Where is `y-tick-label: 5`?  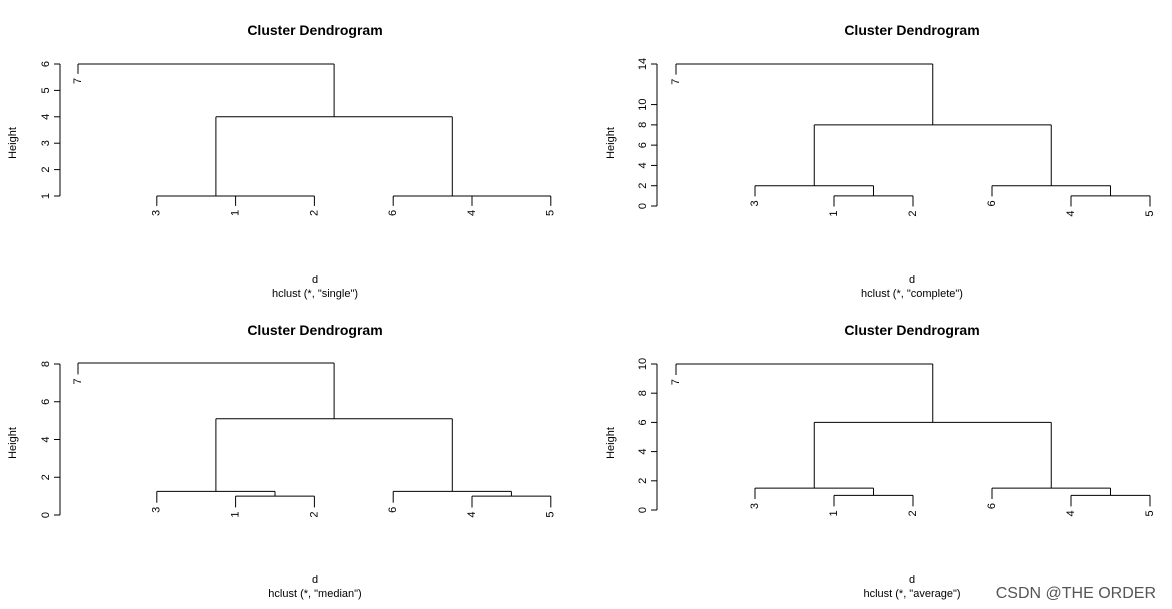 y-tick-label: 5 is located at coordinates (46, 90).